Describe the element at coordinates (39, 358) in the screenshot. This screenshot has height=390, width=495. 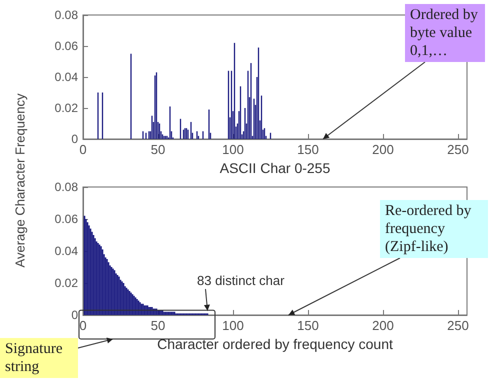
I see `text: Signature string` at that location.